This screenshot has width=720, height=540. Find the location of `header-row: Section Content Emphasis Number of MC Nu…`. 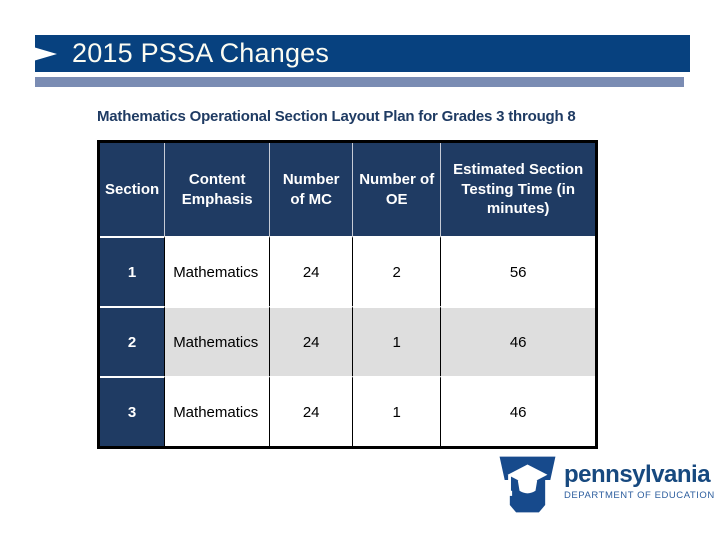

header-row: Section Content Emphasis Number of MC Nu… is located at coordinates (348, 189).